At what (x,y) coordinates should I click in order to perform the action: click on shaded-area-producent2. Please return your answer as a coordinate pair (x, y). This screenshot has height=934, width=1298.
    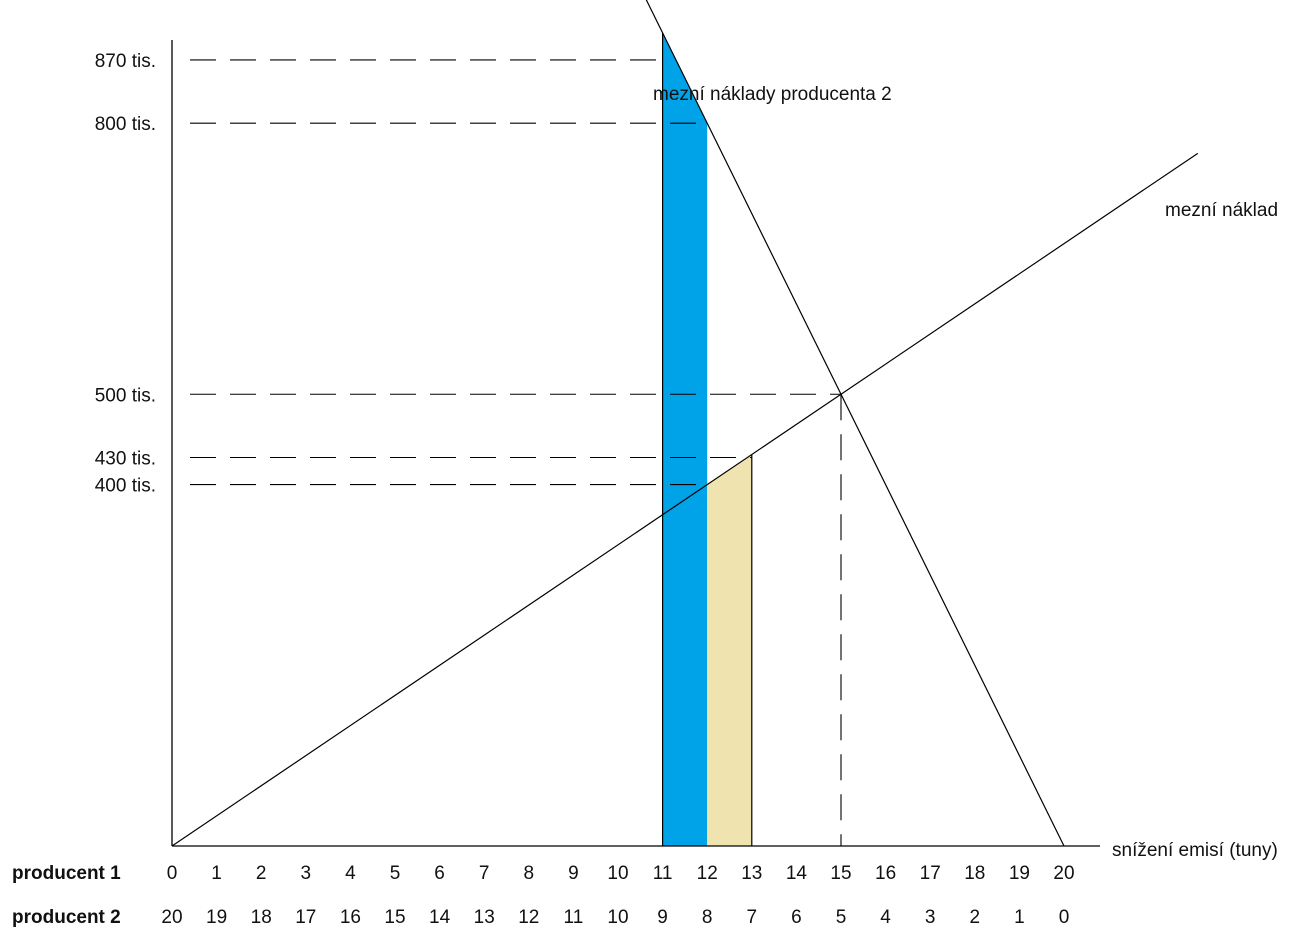
    Looking at the image, I should click on (685, 439).